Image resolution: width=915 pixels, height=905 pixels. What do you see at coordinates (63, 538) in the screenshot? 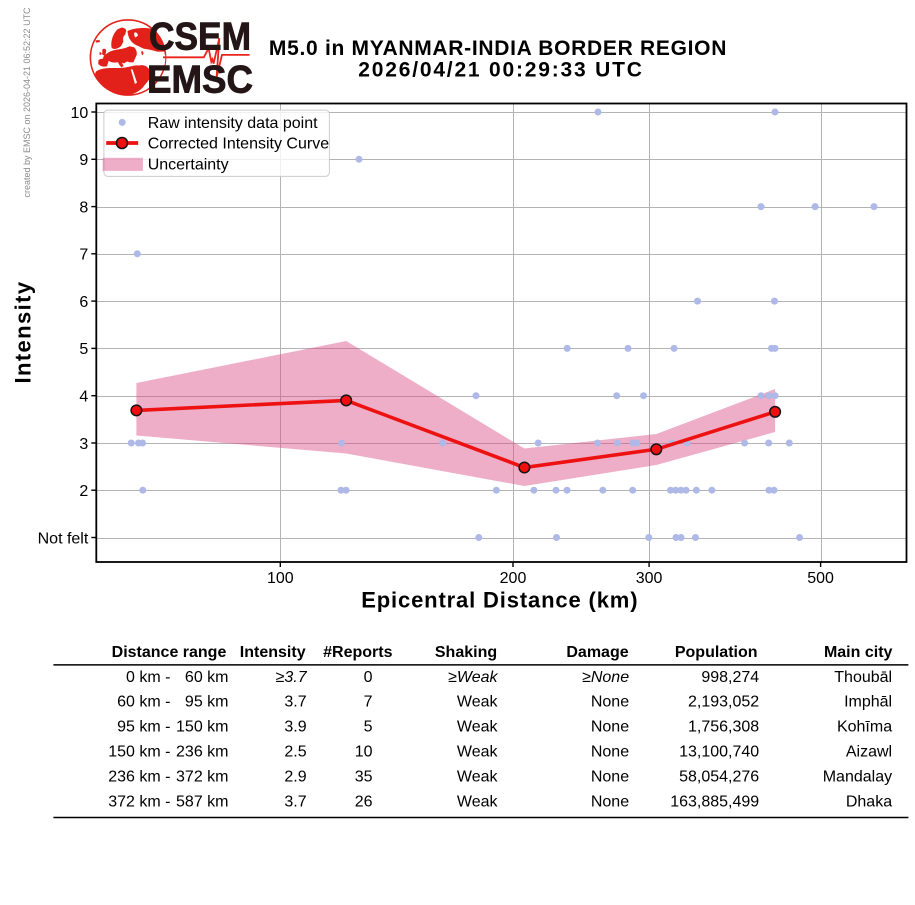
I see `svg-text: Not felt` at bounding box center [63, 538].